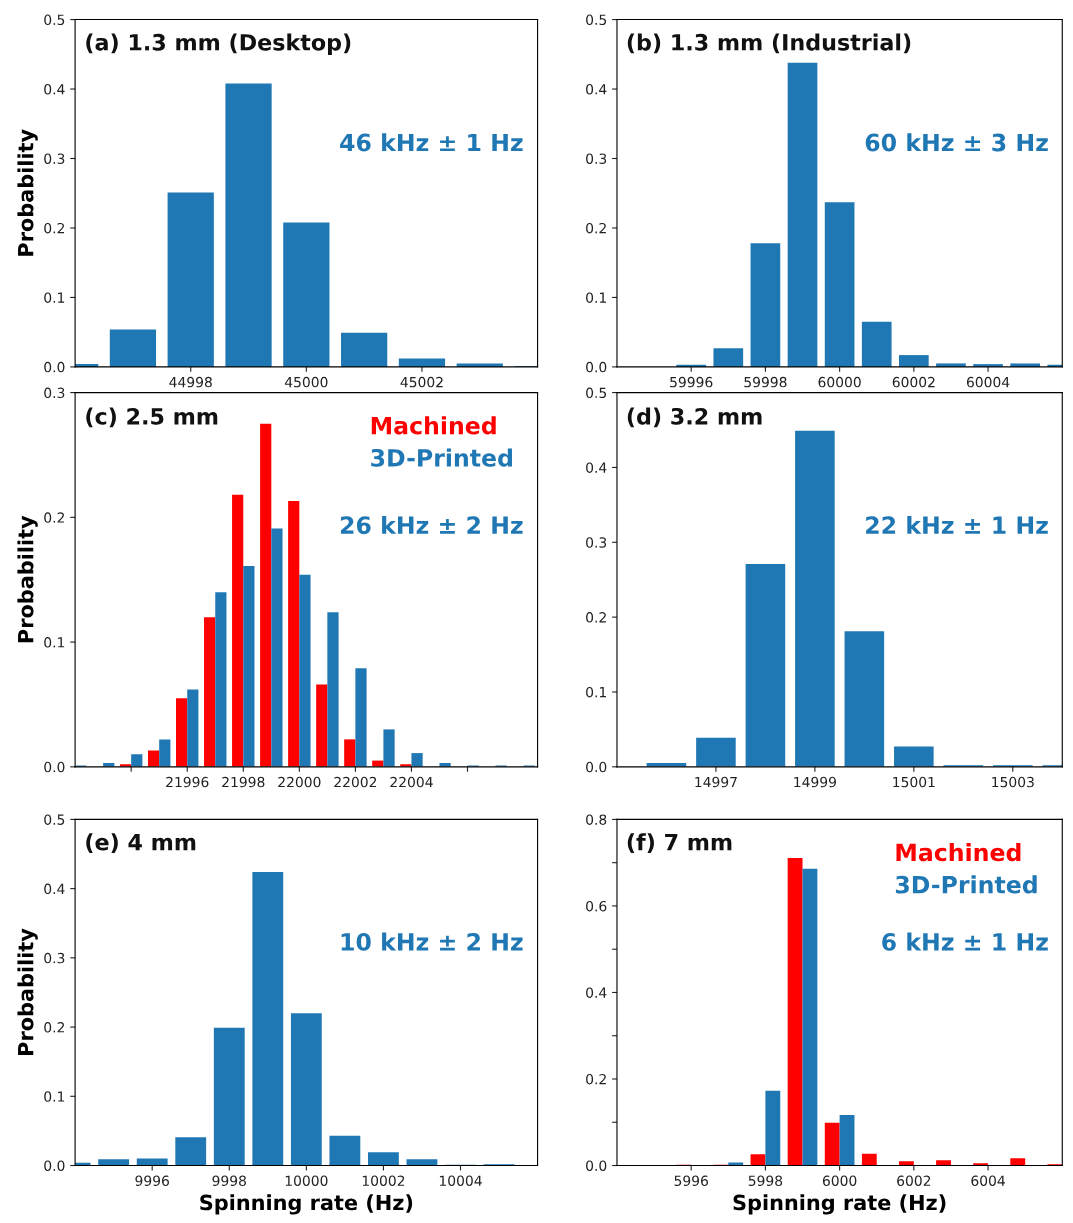 This screenshot has height=1223, width=1073. I want to click on x-tick-label: 9998, so click(229, 1180).